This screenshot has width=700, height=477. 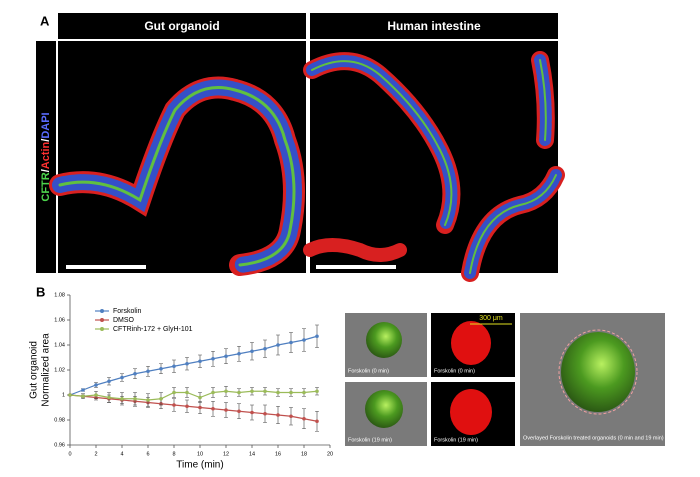 What do you see at coordinates (46, 370) in the screenshot?
I see `y-axis-label: Normalized area` at bounding box center [46, 370].